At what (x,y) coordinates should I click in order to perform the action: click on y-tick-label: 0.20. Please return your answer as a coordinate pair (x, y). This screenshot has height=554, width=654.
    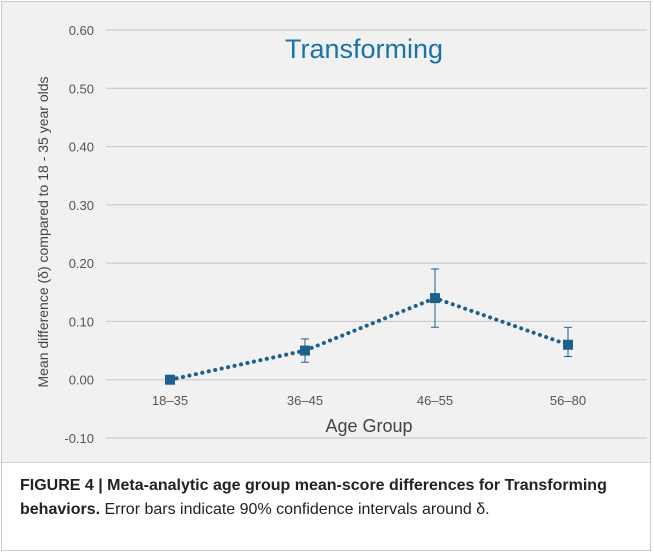
    Looking at the image, I should click on (81, 263).